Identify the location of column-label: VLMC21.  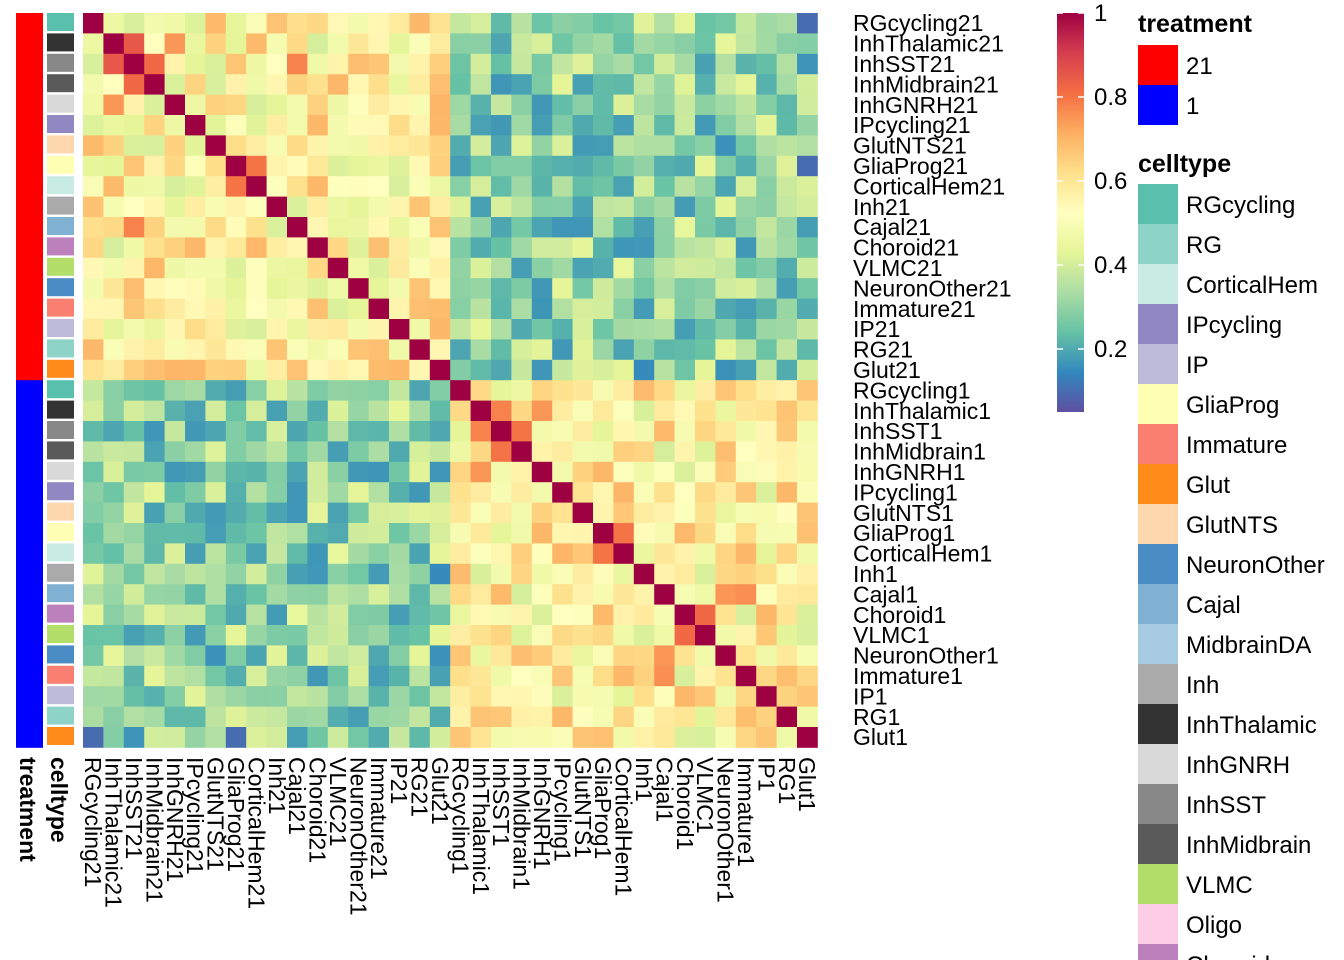
(338, 801).